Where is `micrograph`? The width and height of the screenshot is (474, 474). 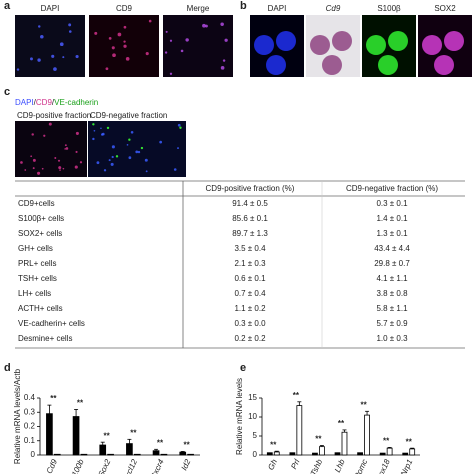
micrograph is located at coordinates (137, 149).